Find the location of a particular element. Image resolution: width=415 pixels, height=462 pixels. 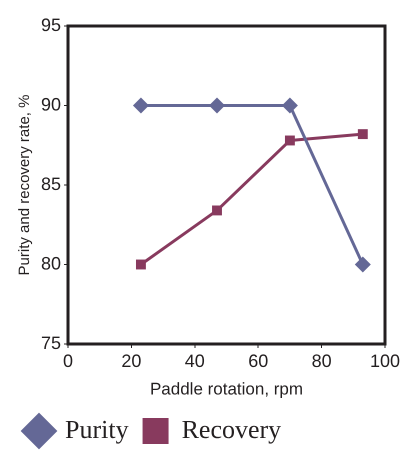

x-tick-label: 100 is located at coordinates (385, 360).